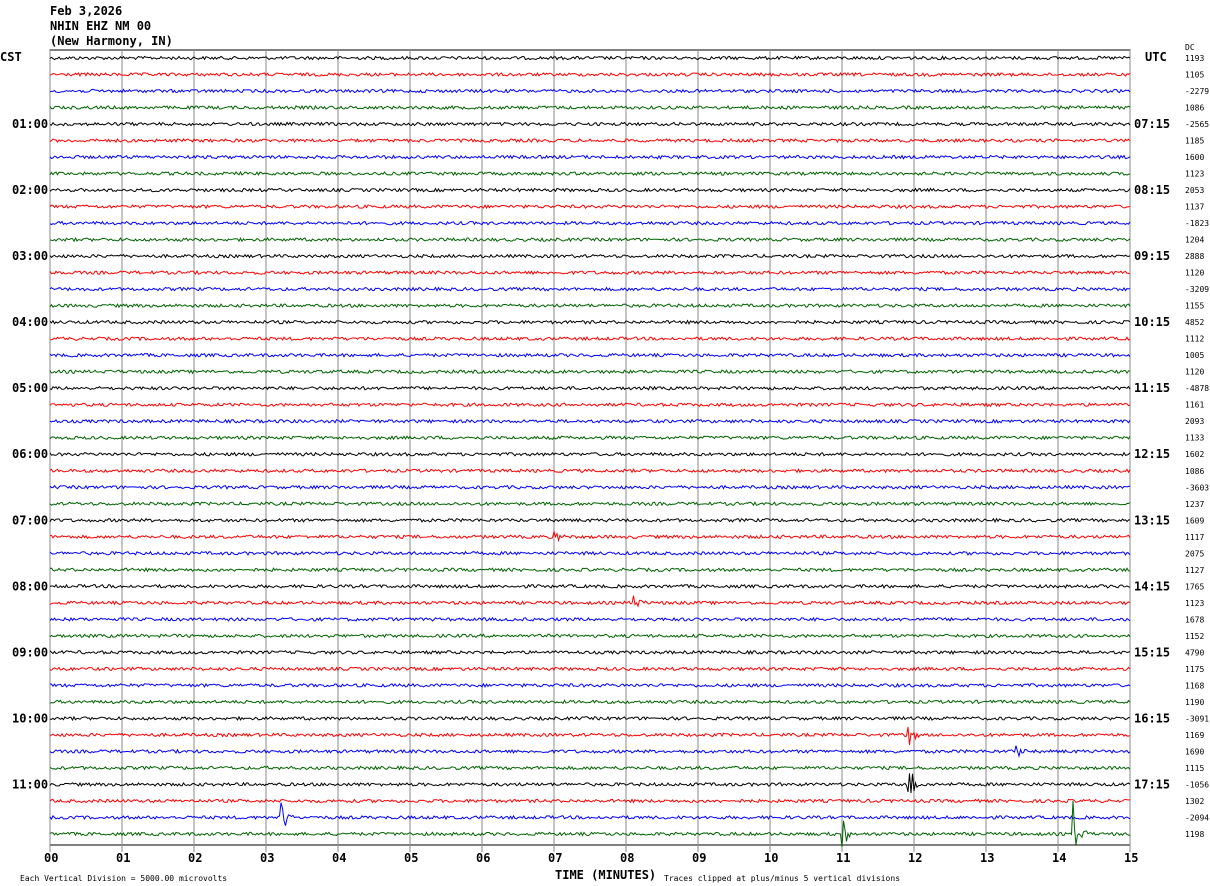 This screenshot has width=1210, height=886. Describe the element at coordinates (1194, 735) in the screenshot. I see `dc-offset-label: 1169` at that location.